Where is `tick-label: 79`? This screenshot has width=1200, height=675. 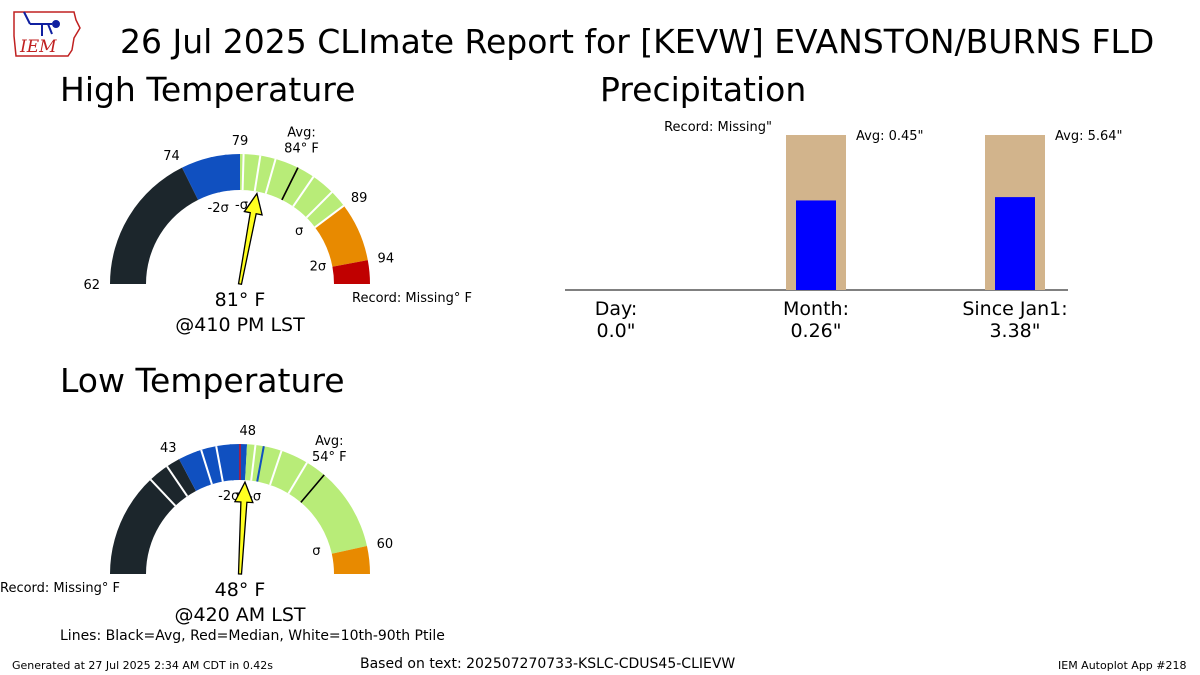 tick-label: 79 is located at coordinates (240, 141).